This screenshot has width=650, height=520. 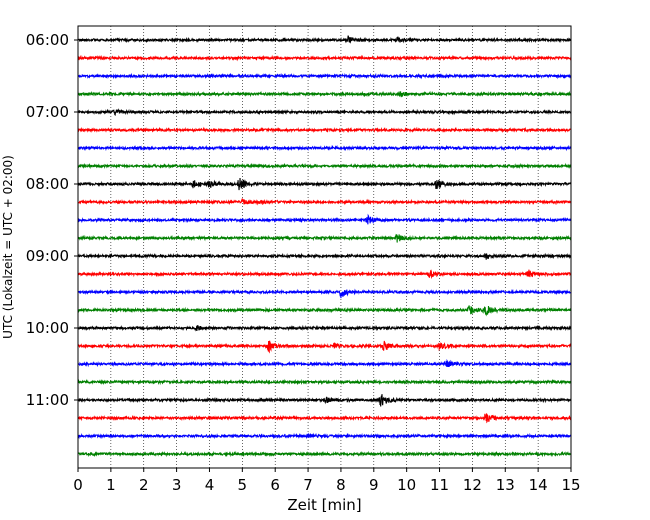 I want to click on y-tick-label: 11:00, so click(x=47, y=400).